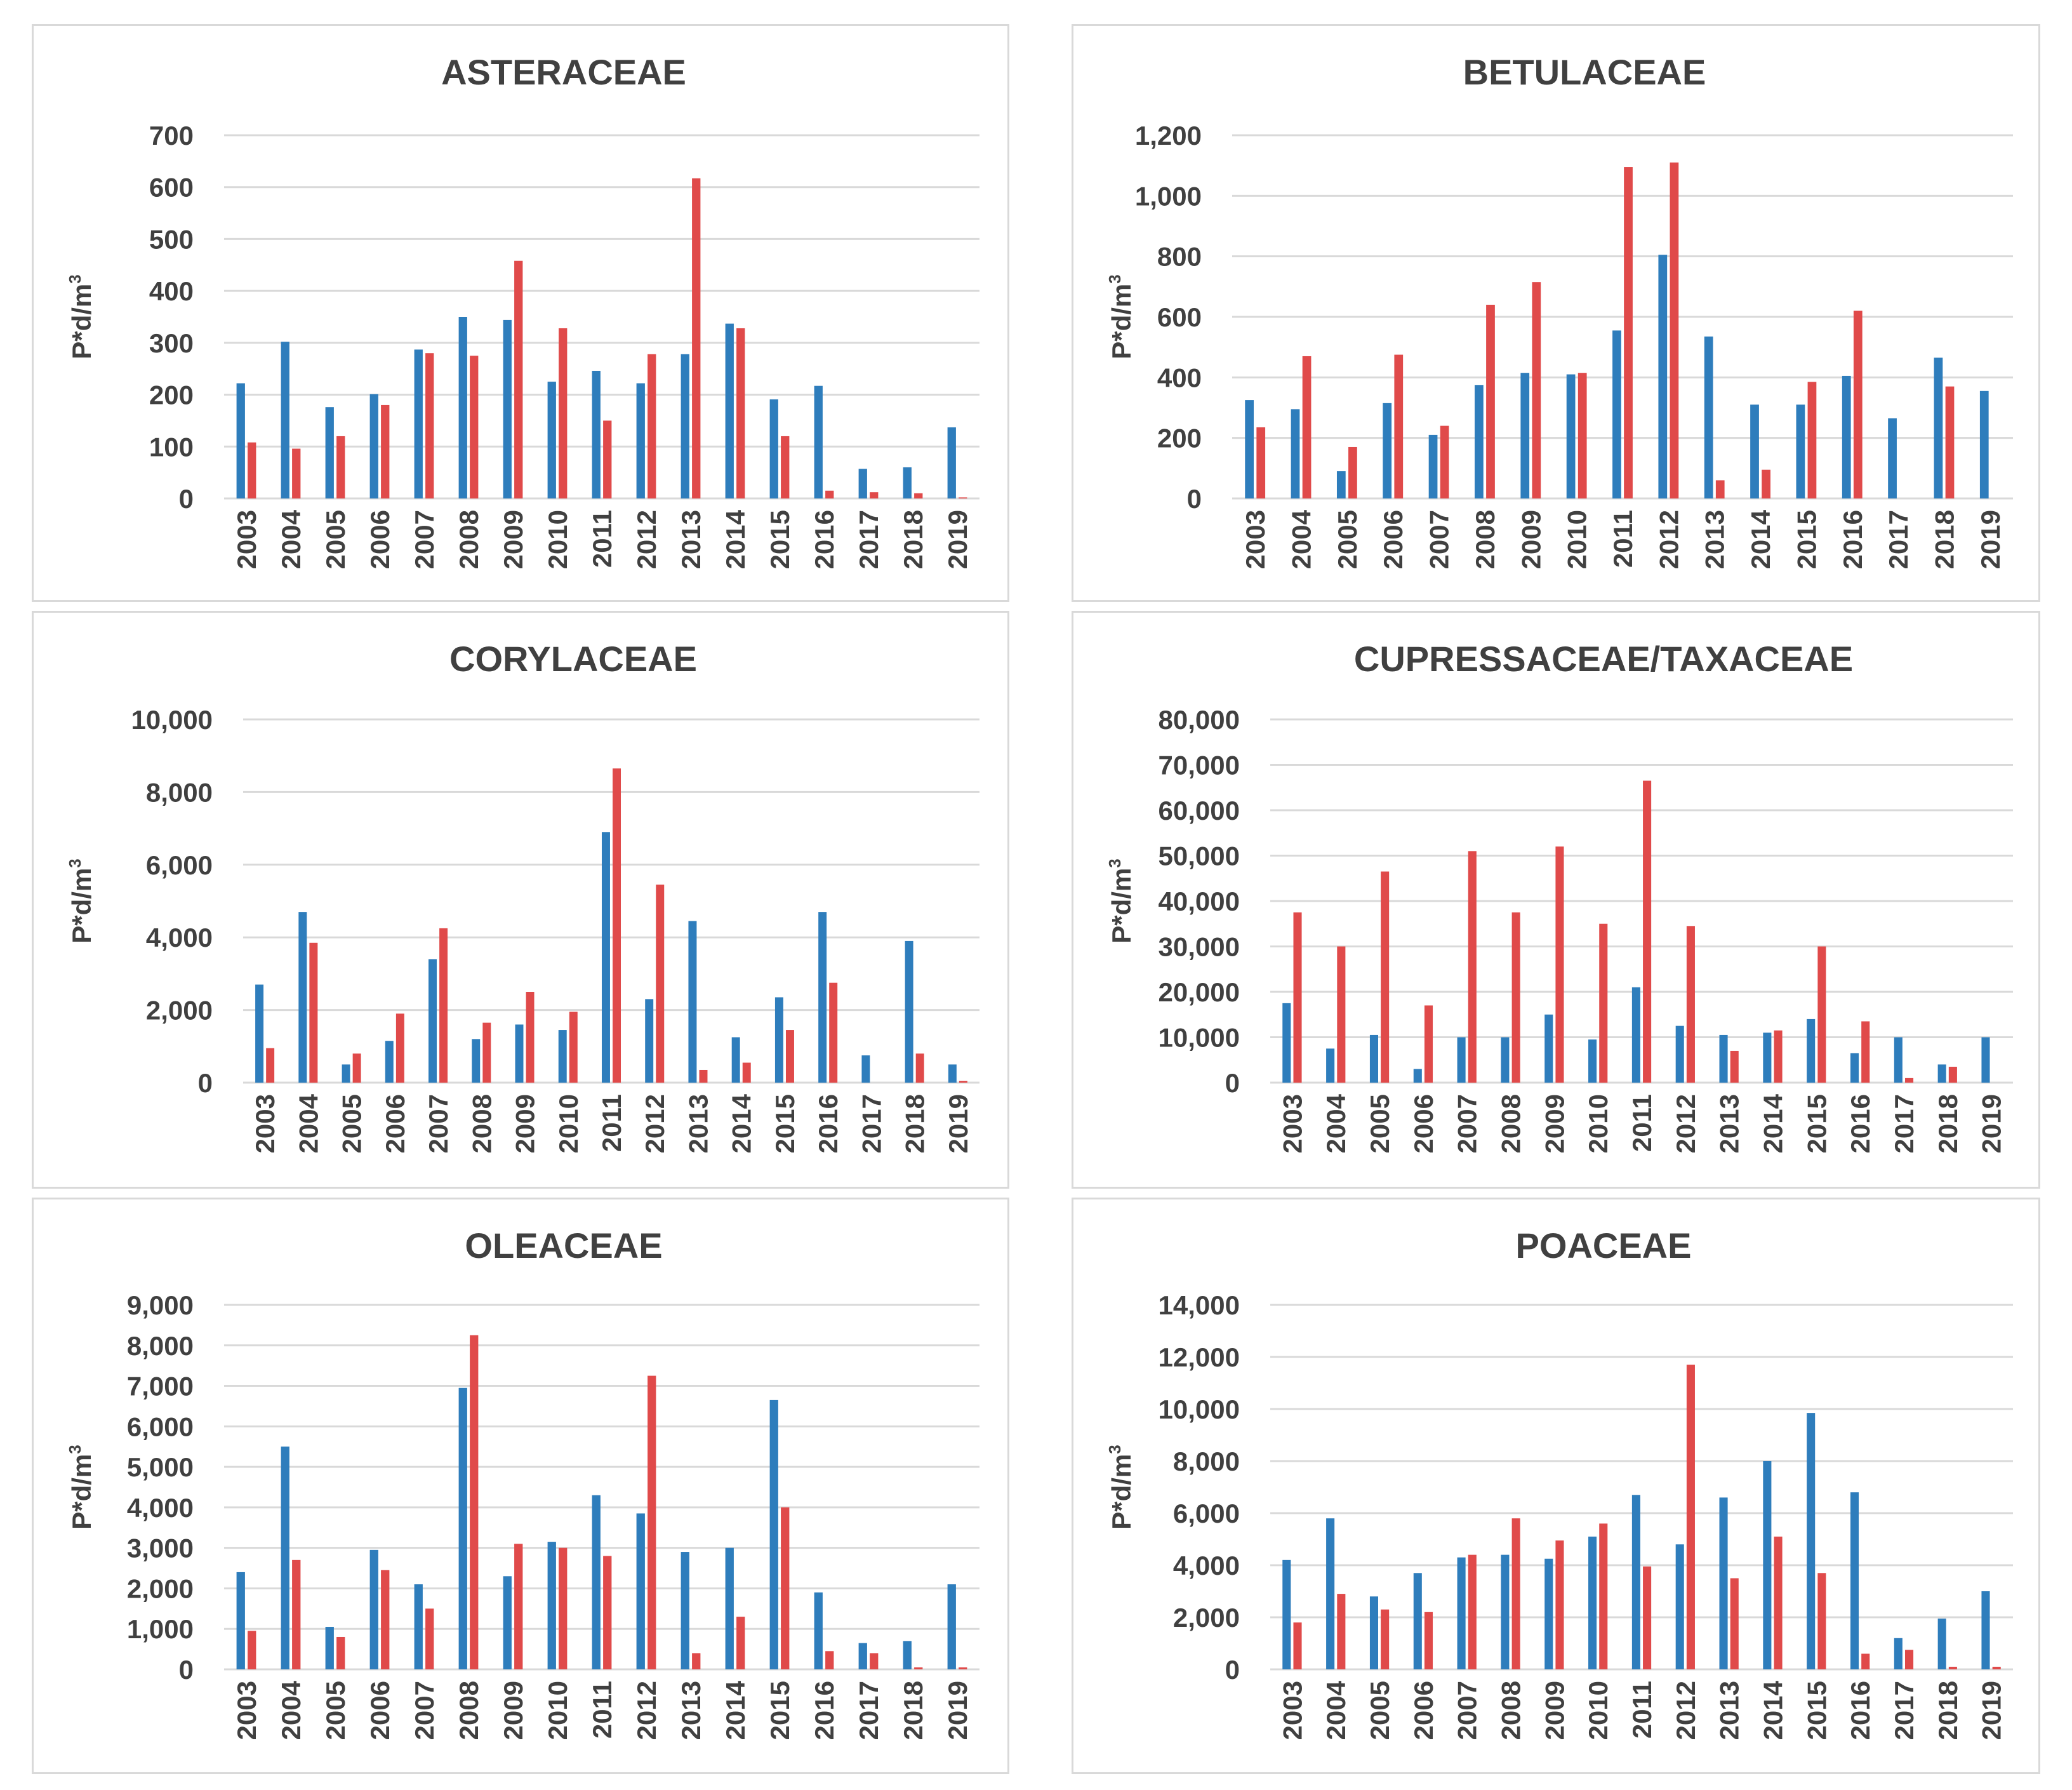  Describe the element at coordinates (874, 1661) in the screenshot. I see `bar-series_b-2017` at that location.